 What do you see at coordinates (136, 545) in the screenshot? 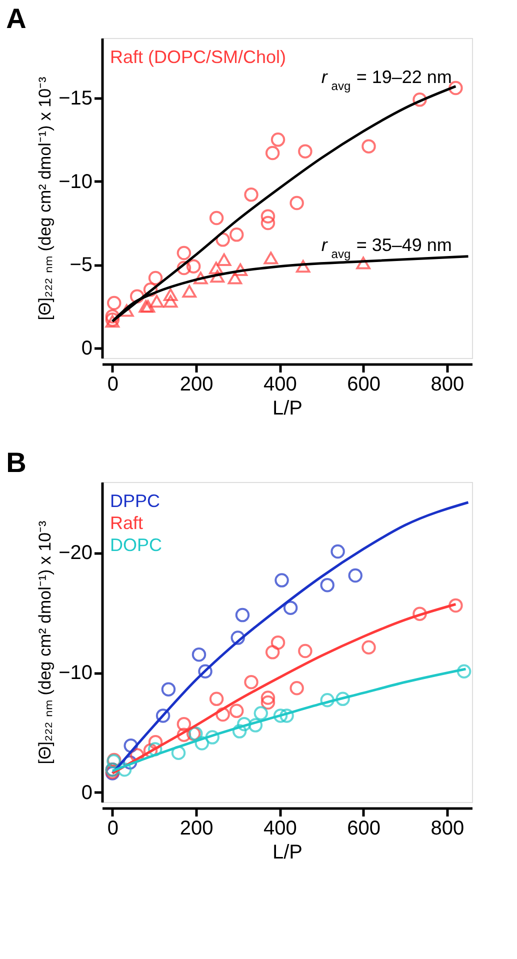
I see `text: DOPC` at bounding box center [136, 545].